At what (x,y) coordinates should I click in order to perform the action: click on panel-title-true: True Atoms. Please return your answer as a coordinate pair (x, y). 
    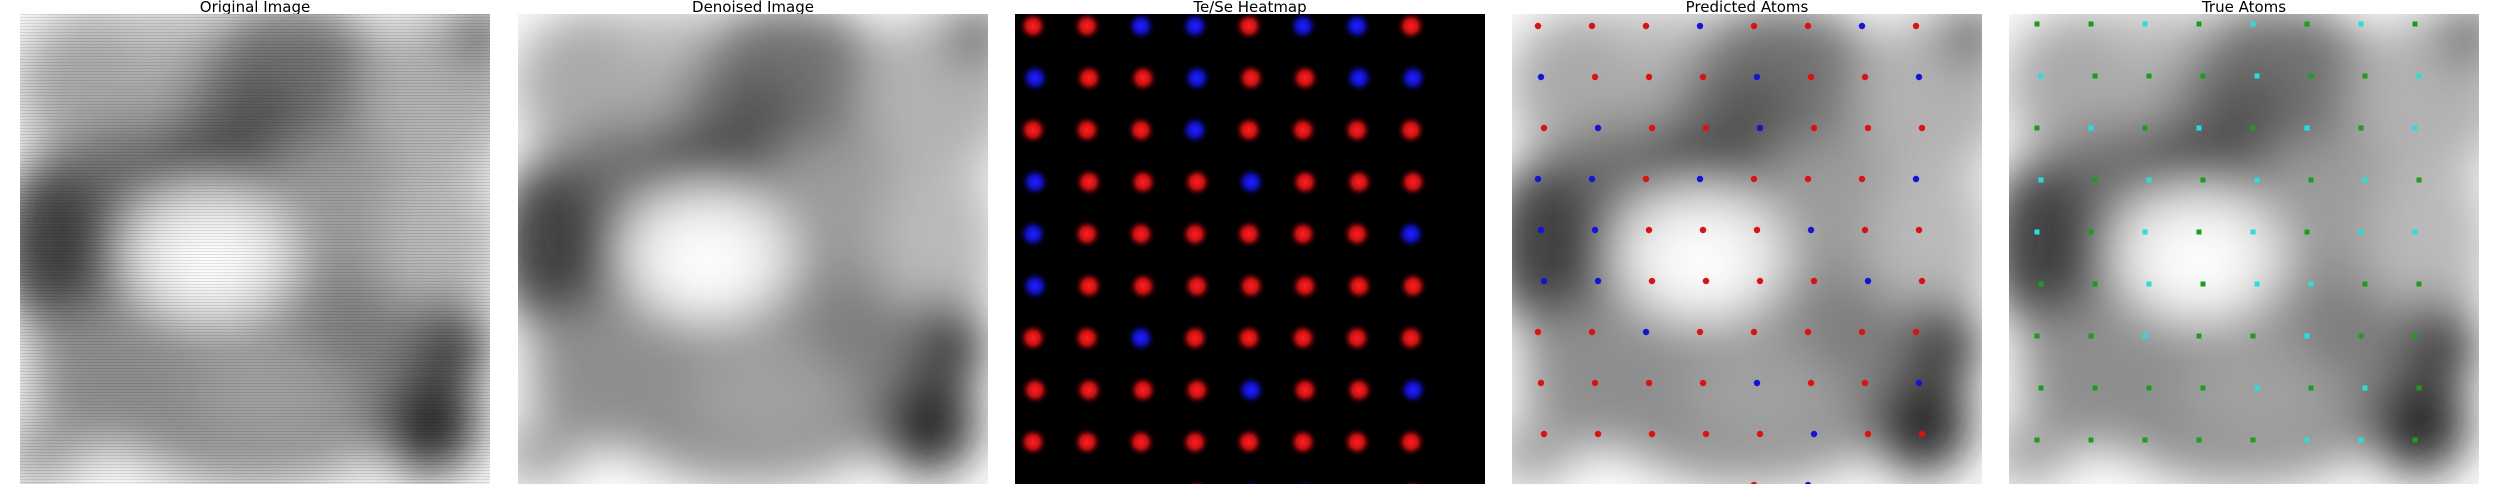
    Looking at the image, I should click on (2244, 7).